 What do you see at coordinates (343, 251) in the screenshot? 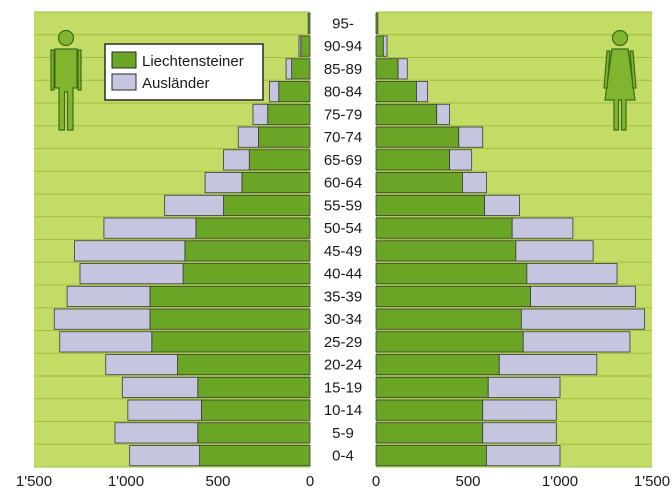
I see `age-group-label: 45-49` at bounding box center [343, 251].